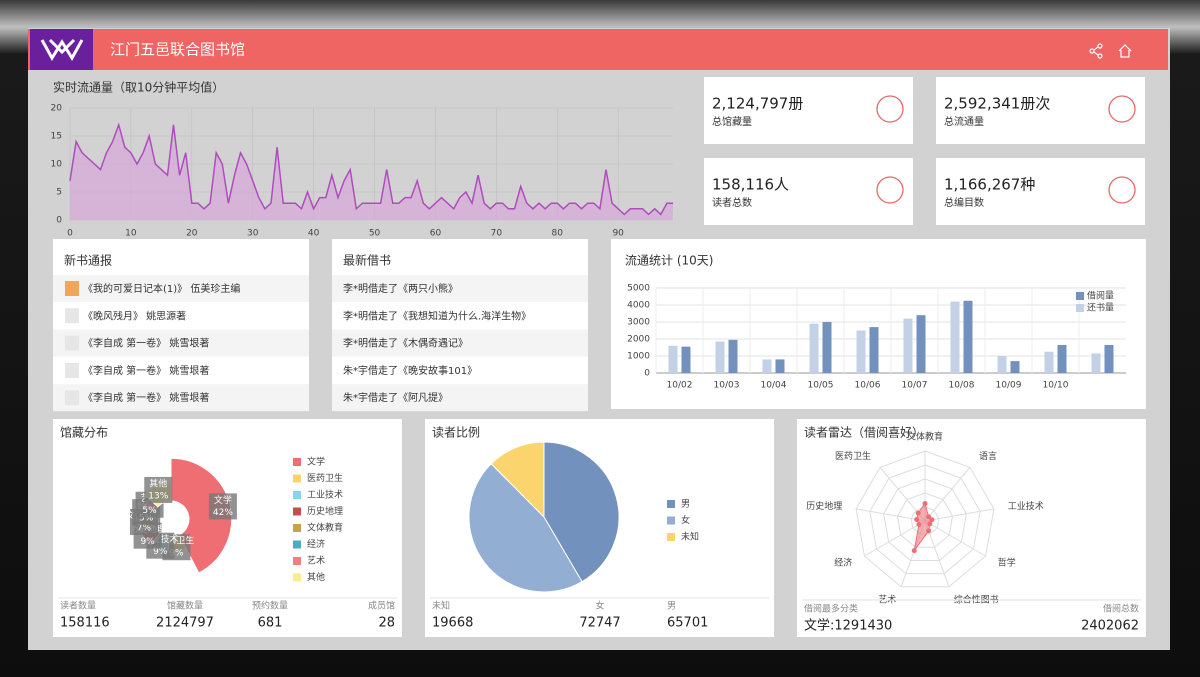  What do you see at coordinates (647, 374) in the screenshot?
I see `y-tick-label: 0` at bounding box center [647, 374].